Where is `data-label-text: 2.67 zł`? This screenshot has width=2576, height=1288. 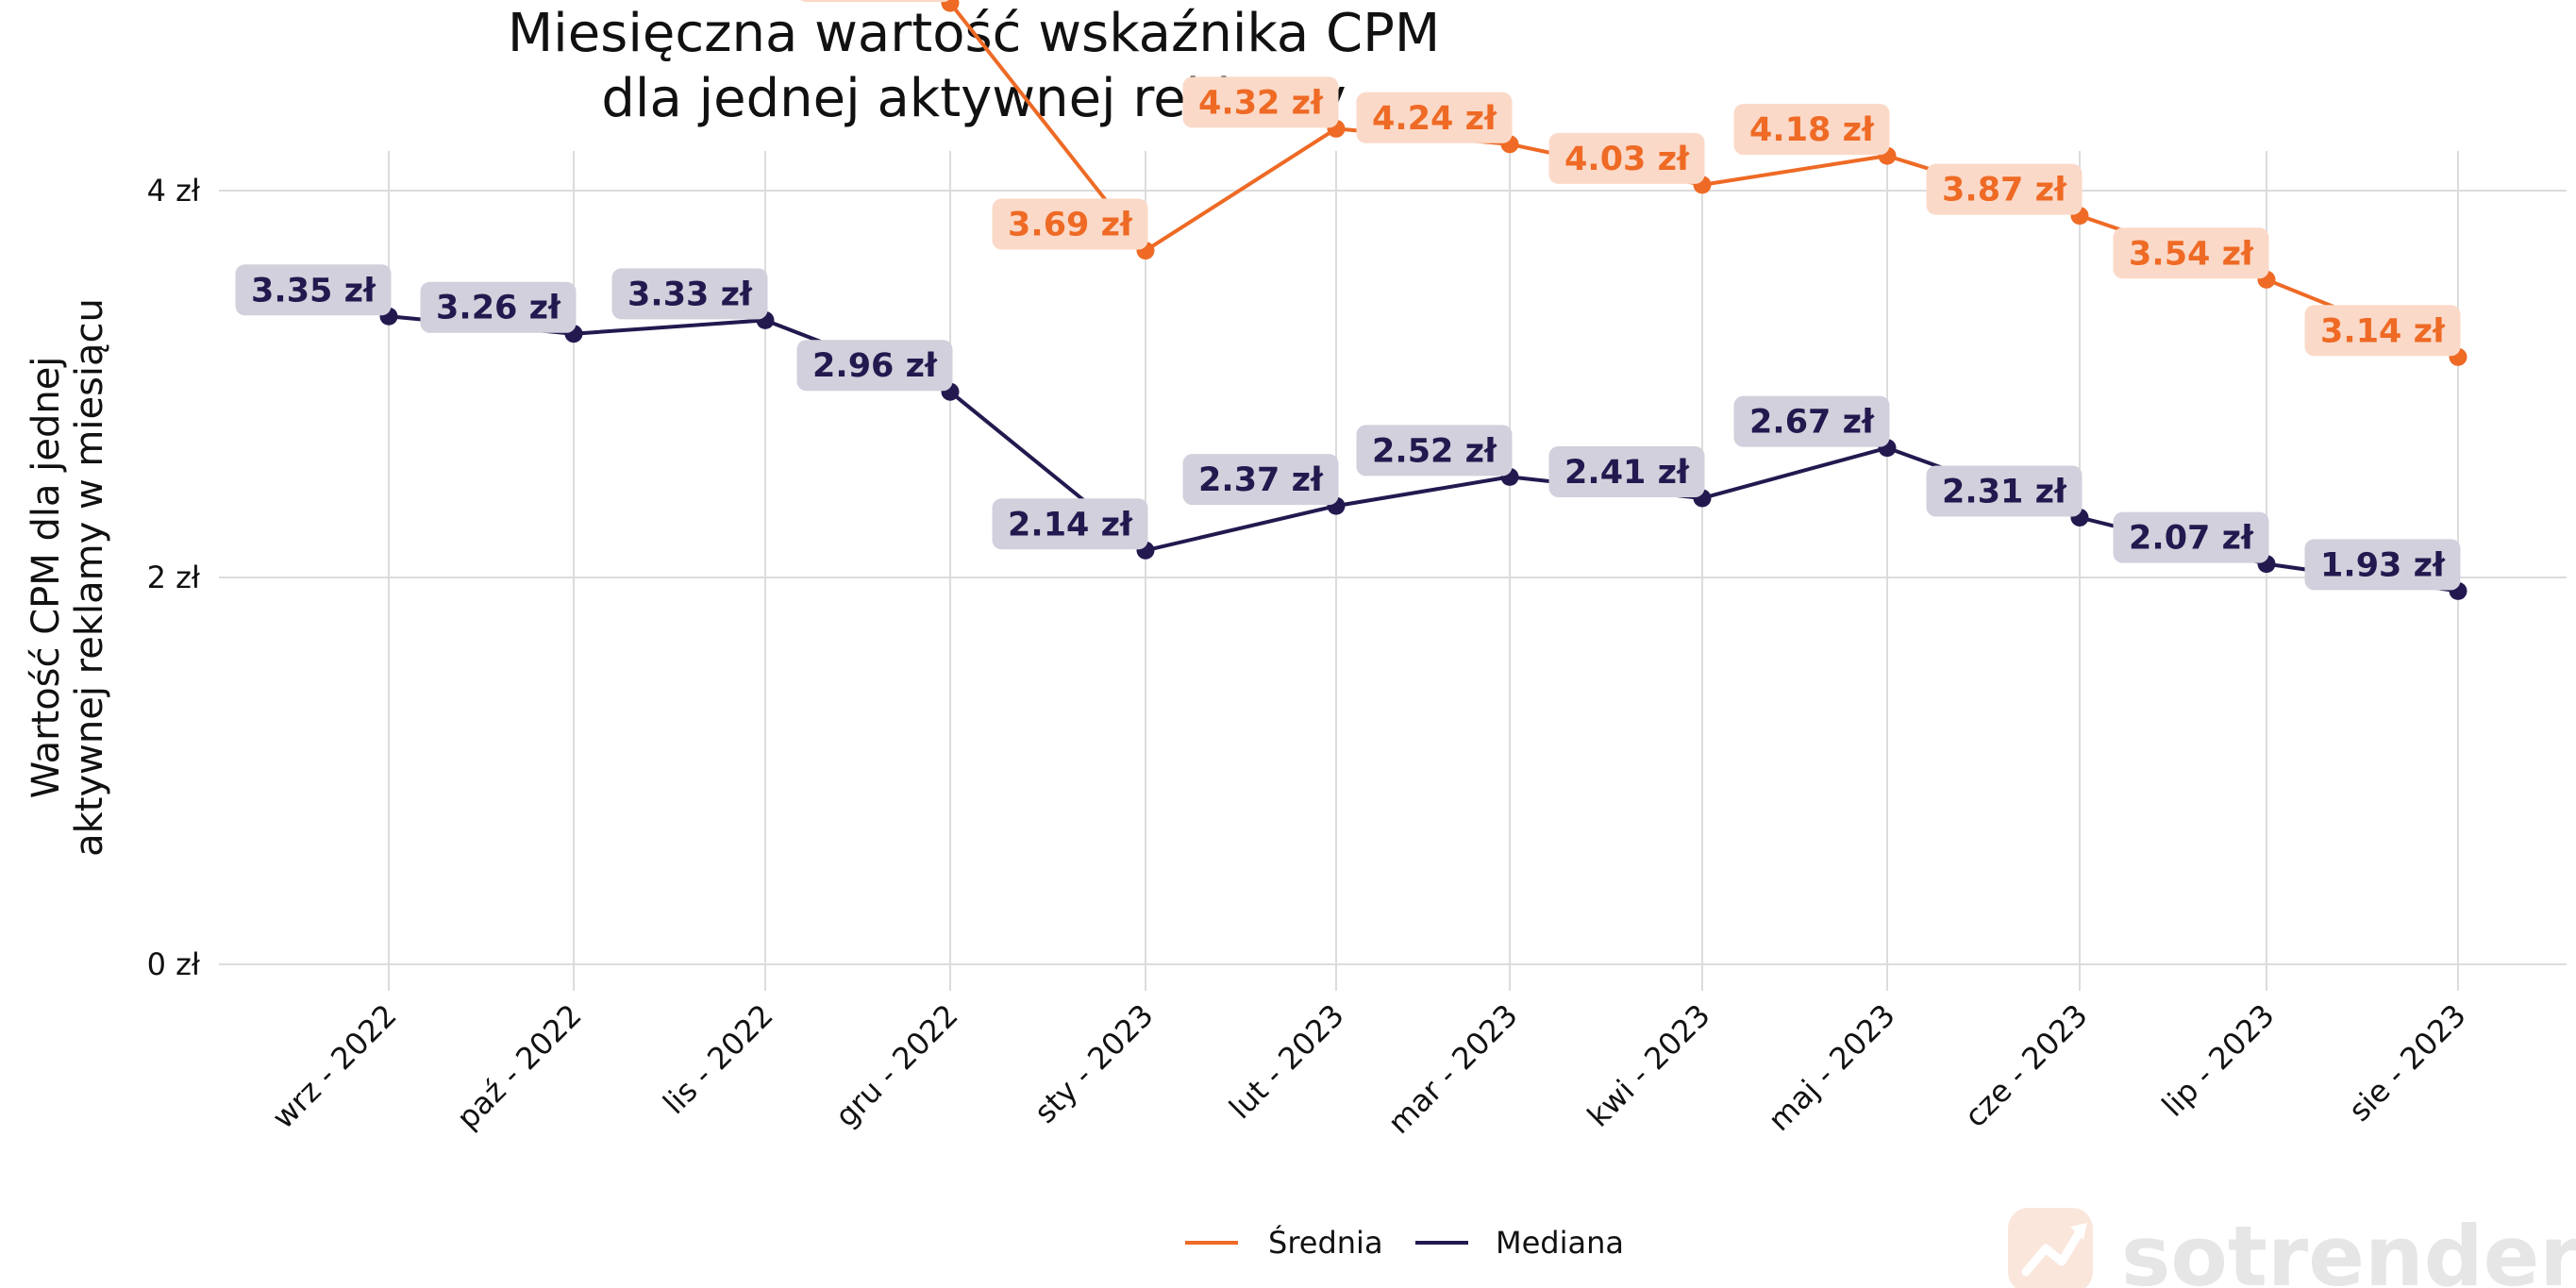 data-label-text: 2.67 zł is located at coordinates (1812, 423).